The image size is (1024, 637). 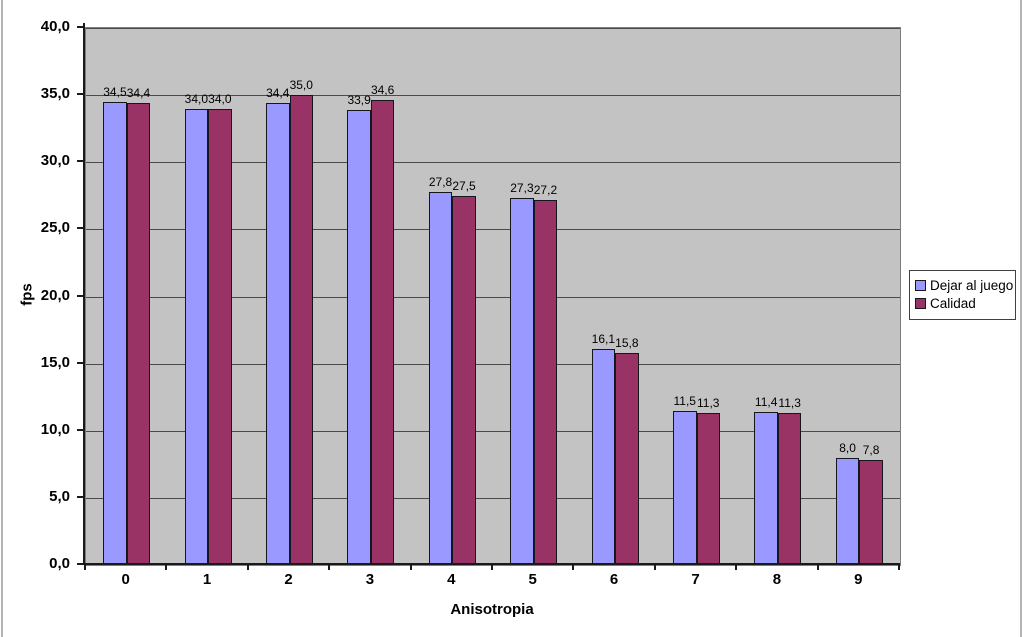 I want to click on legend-label-calidad: Calidad, so click(x=953, y=303).